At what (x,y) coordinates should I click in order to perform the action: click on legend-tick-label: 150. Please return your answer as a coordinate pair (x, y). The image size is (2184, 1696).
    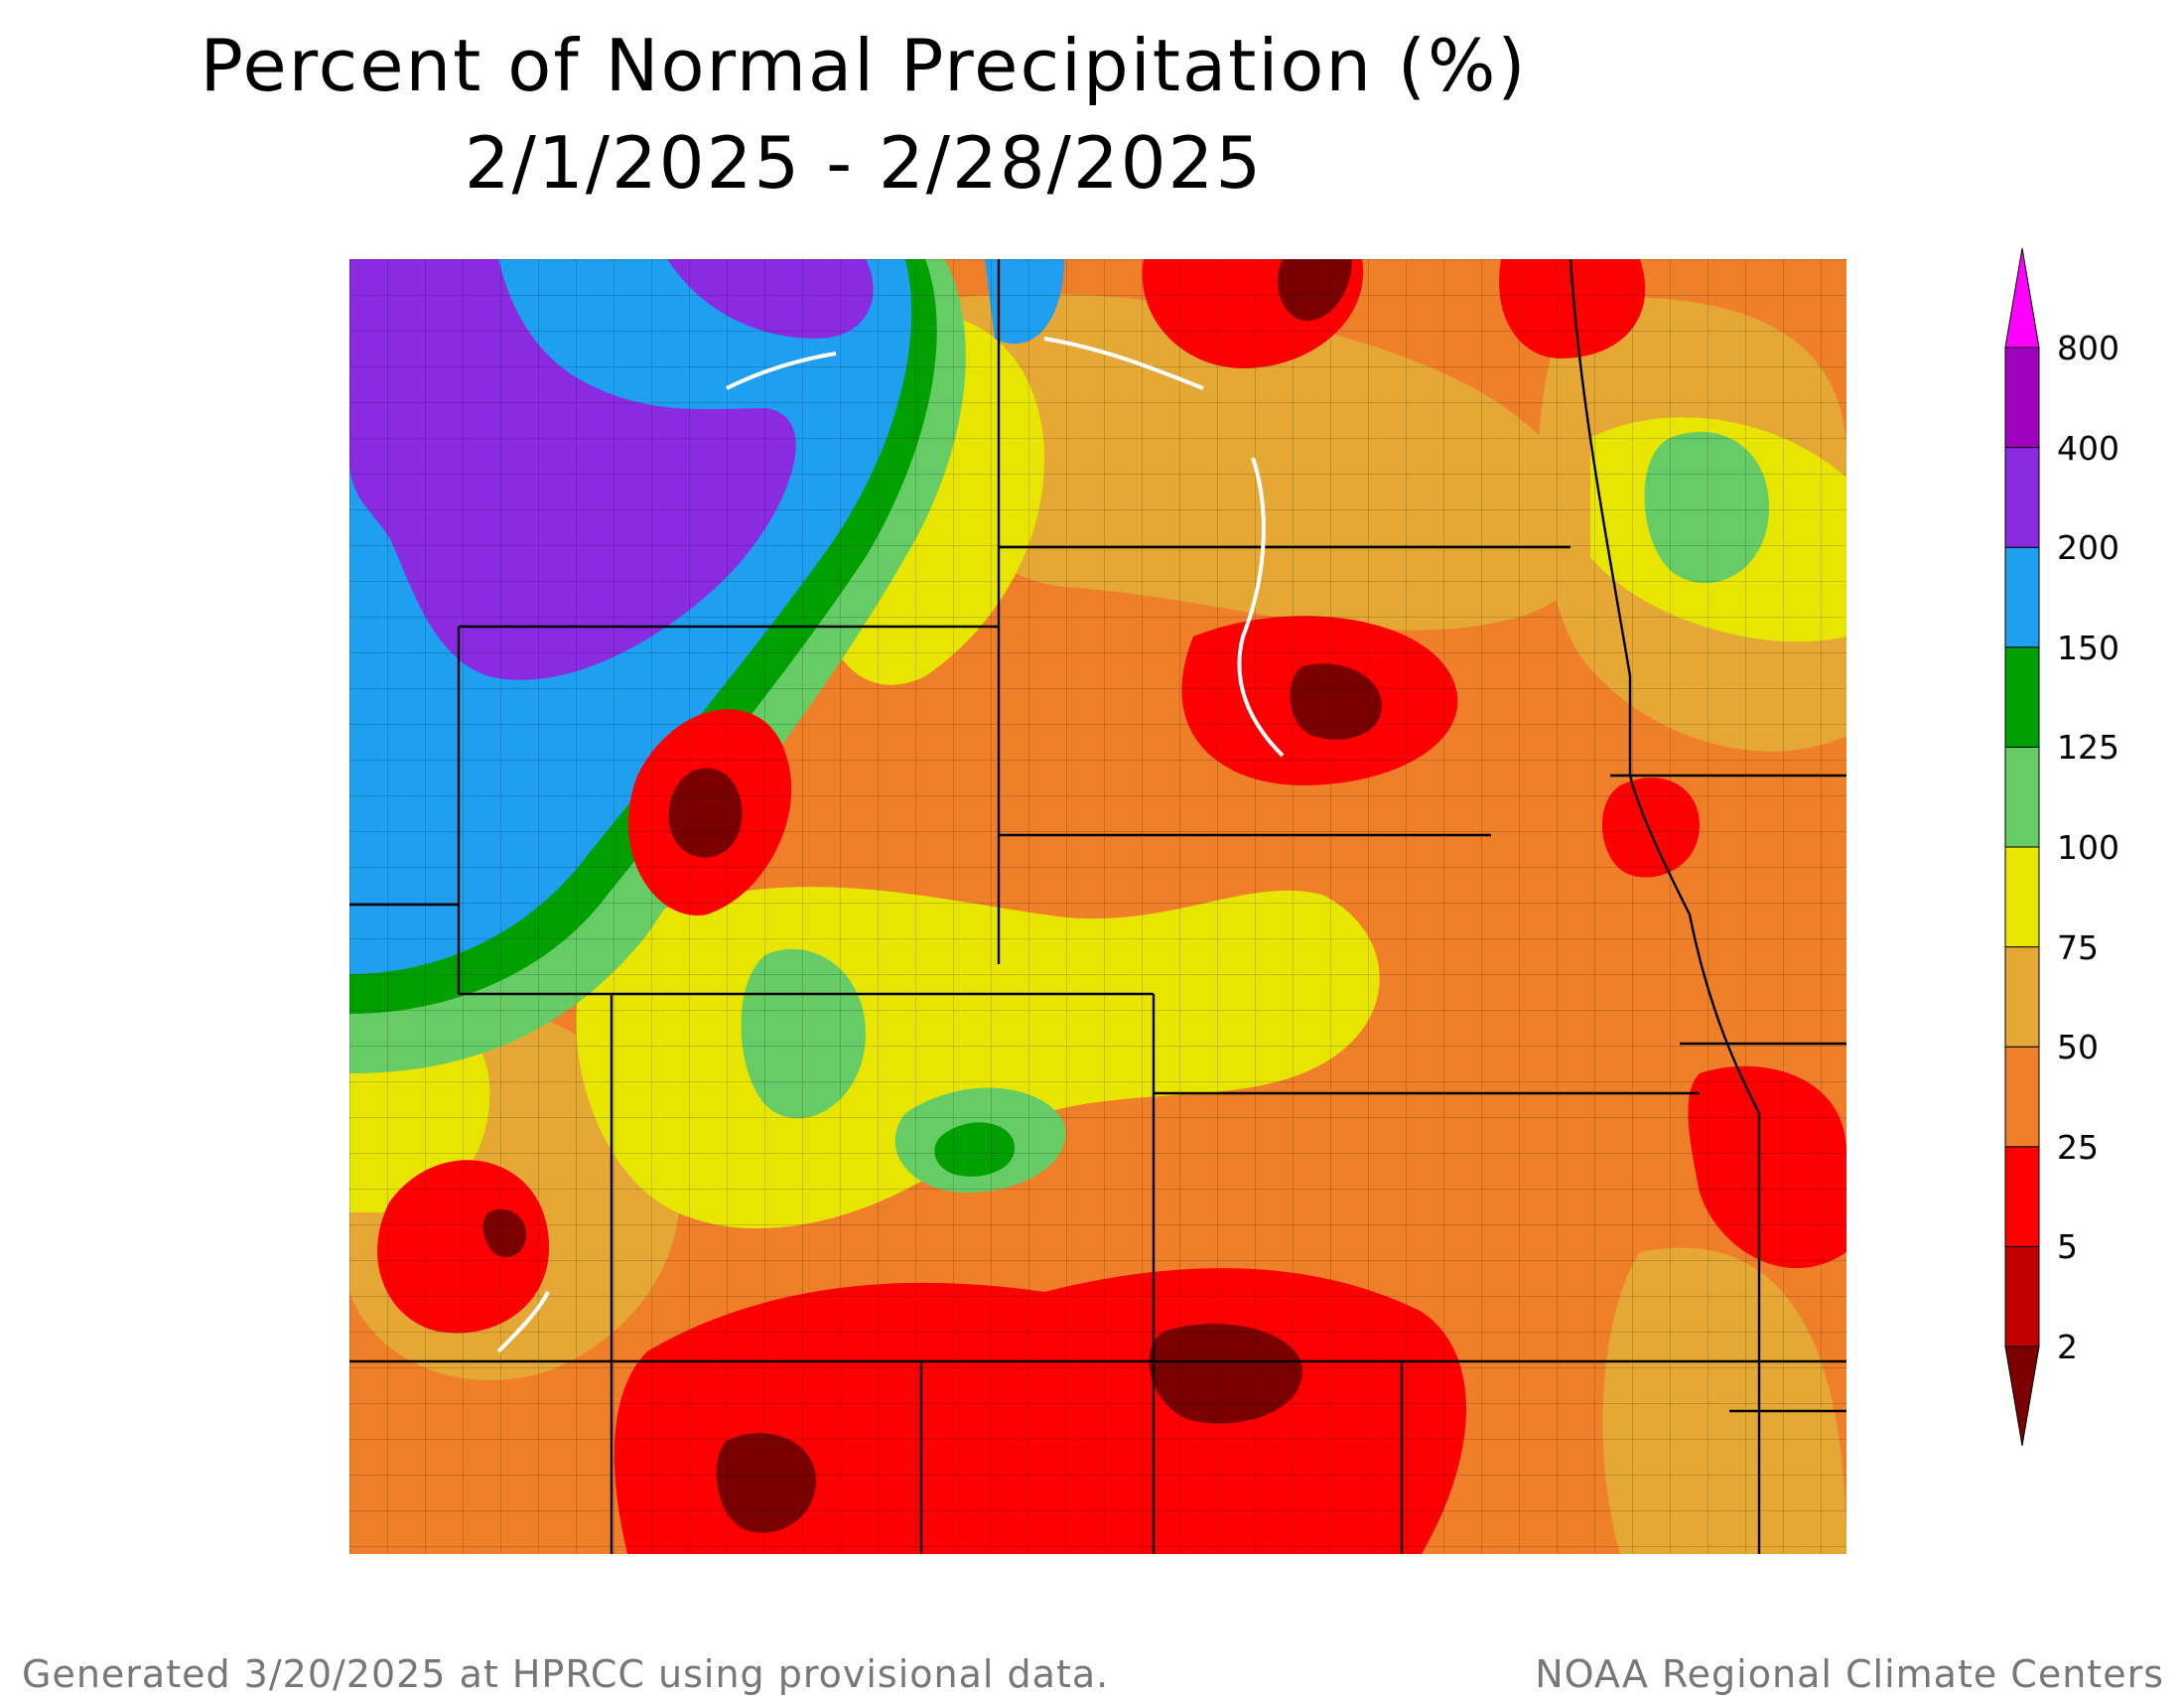
    Looking at the image, I should click on (2088, 647).